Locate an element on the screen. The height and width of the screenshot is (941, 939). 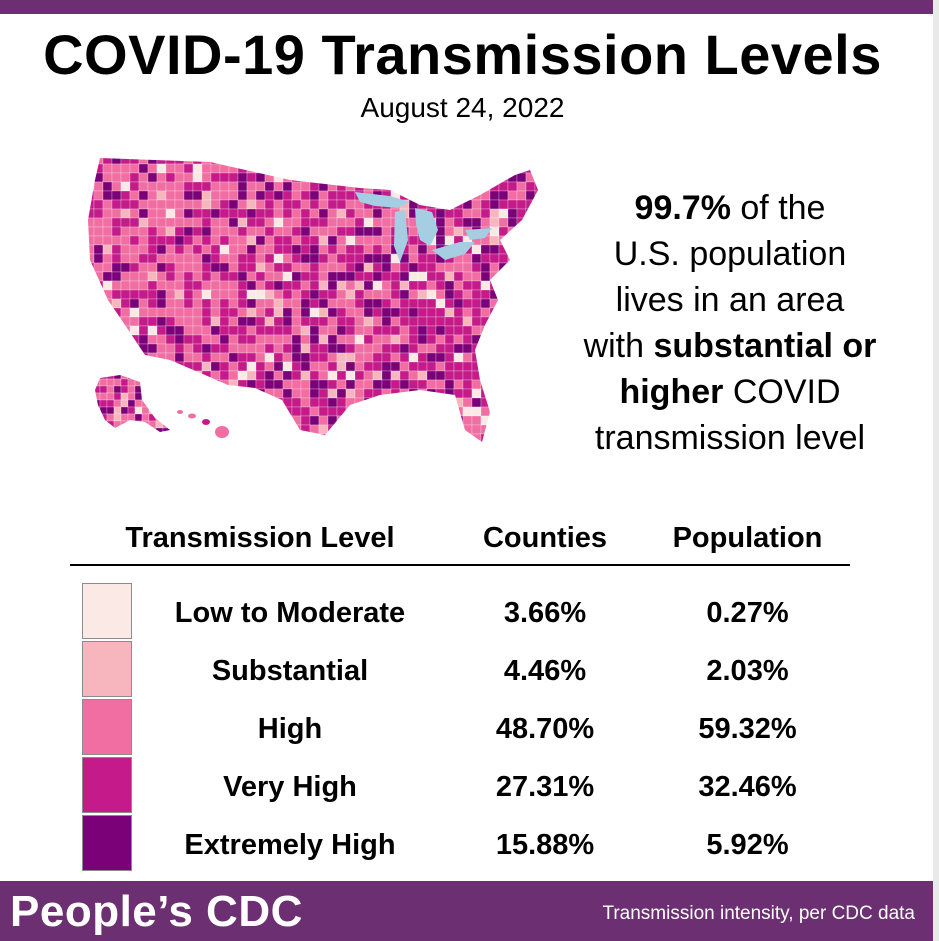
stat-bold-phrase: substantial or is located at coordinates (765, 346).